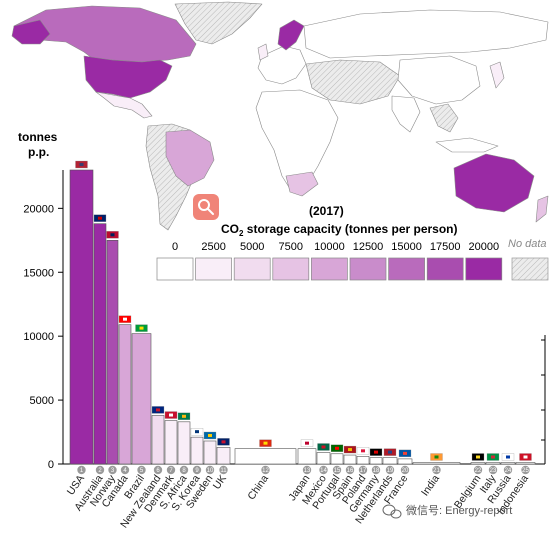 The image size is (554, 535). Describe the element at coordinates (158, 440) in the screenshot. I see `bar-new-zealand` at that location.